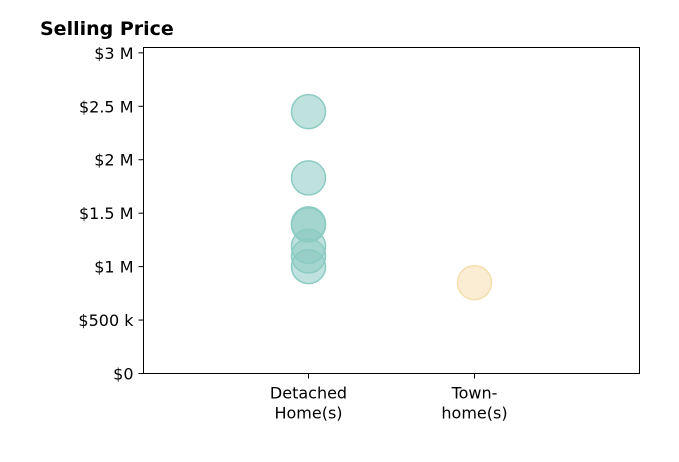 Image resolution: width=679 pixels, height=462 pixels. What do you see at coordinates (123, 374) in the screenshot?
I see `y-tick-label: $0` at bounding box center [123, 374].